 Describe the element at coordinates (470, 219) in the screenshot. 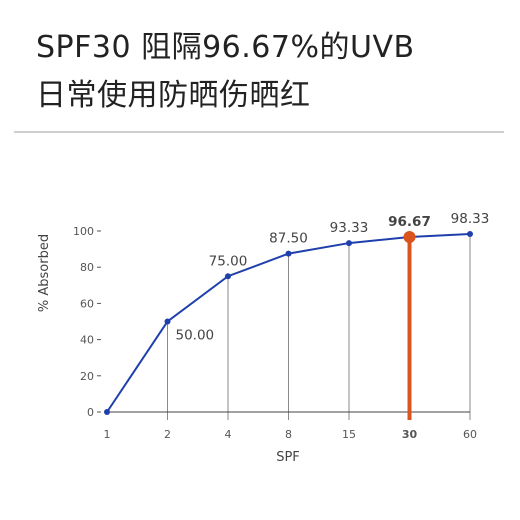

I see `data-label-60: 98.33` at that location.